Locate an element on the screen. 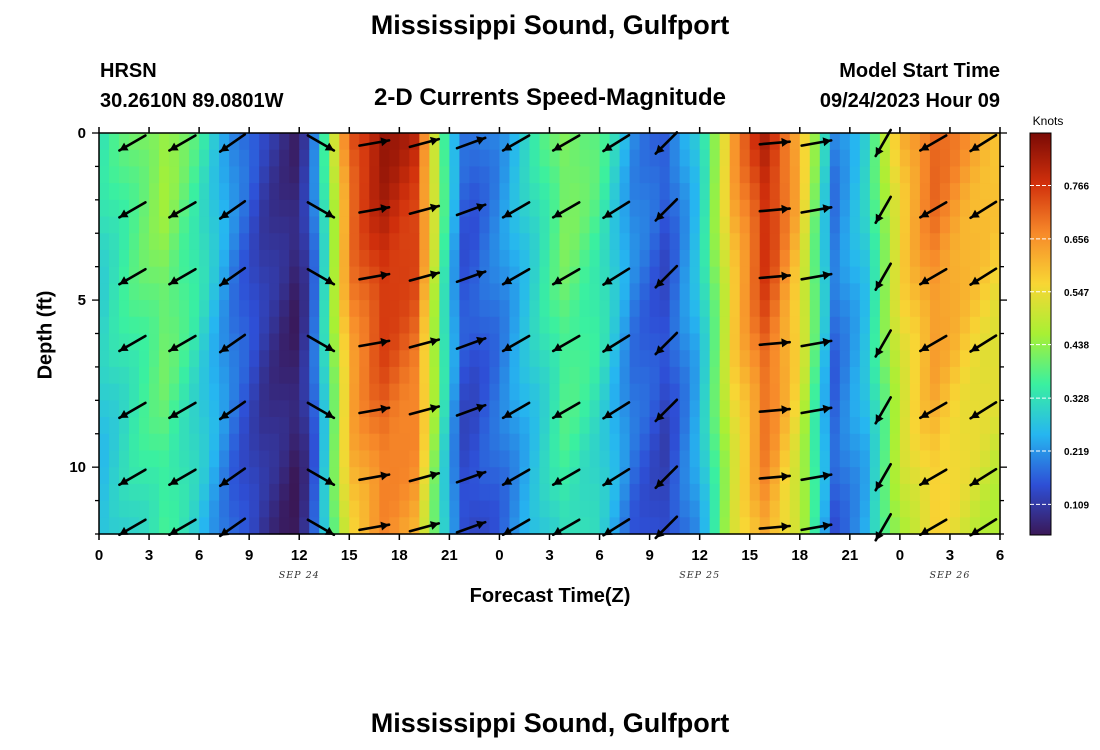 Image resolution: width=1100 pixels, height=750 pixels. colorbar-tick-label: 0.109 is located at coordinates (1076, 505).